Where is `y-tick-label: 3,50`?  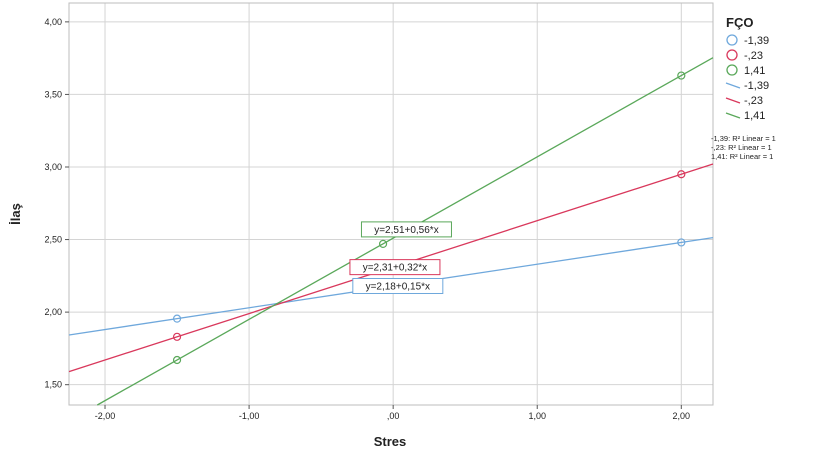 y-tick-label: 3,50 is located at coordinates (53, 94).